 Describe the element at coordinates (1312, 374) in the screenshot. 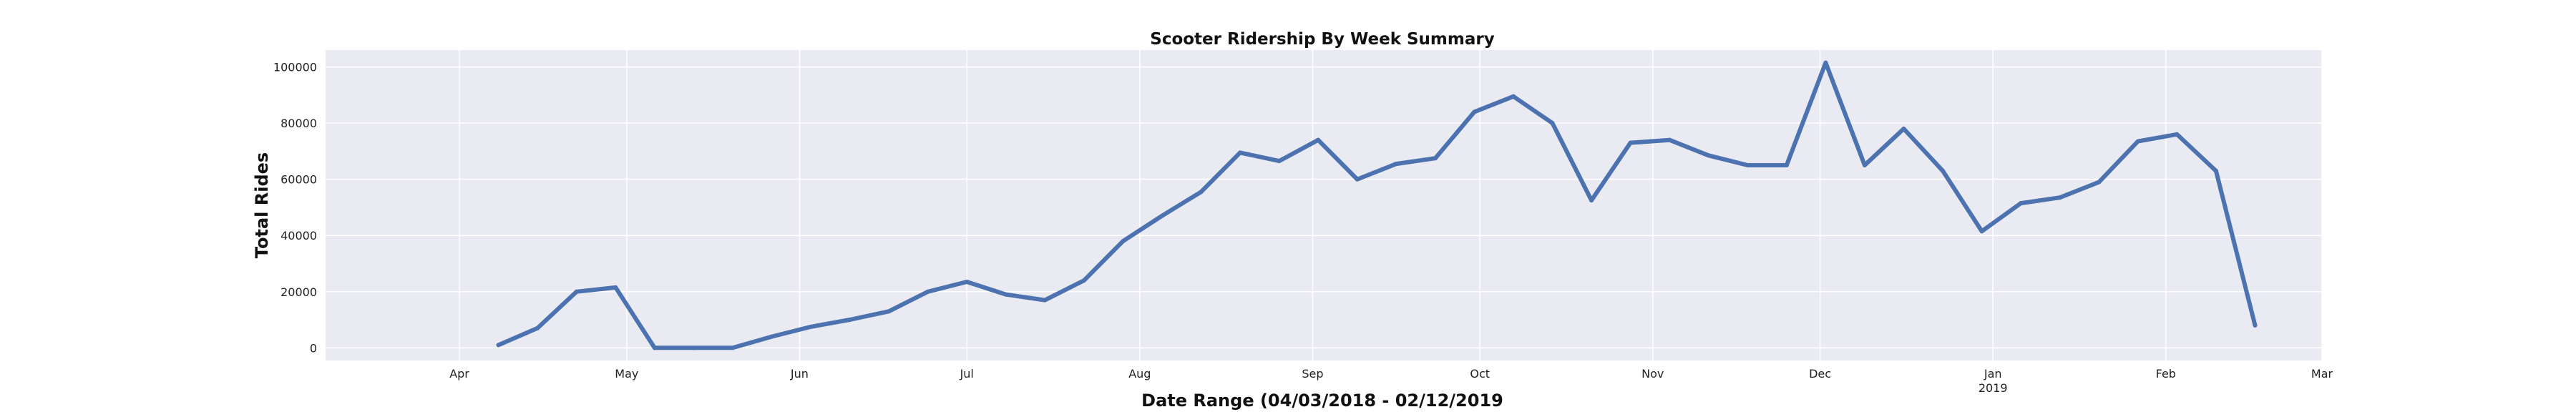

I see `x-tick-label: Sep` at that location.